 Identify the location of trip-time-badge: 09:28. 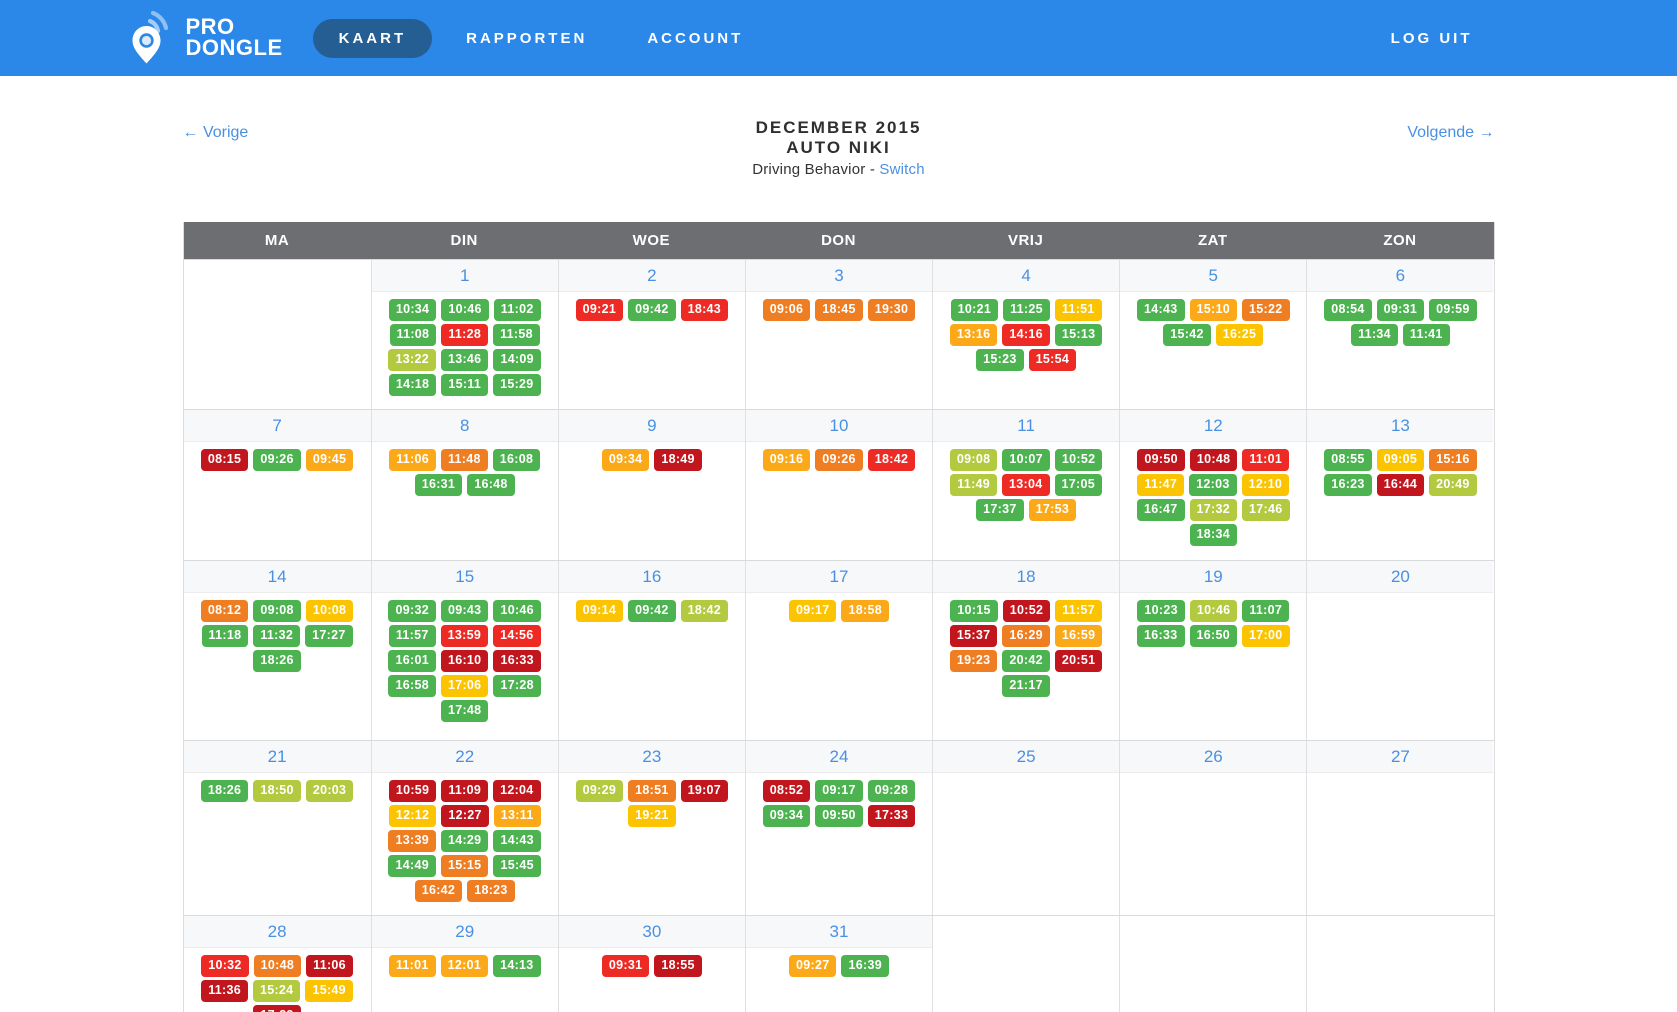
(891, 790).